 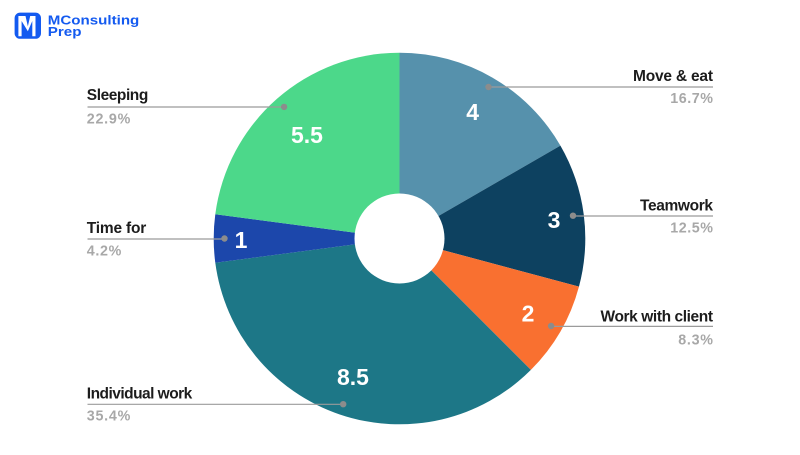 I want to click on svg-text: MConsulting, so click(x=94, y=20).